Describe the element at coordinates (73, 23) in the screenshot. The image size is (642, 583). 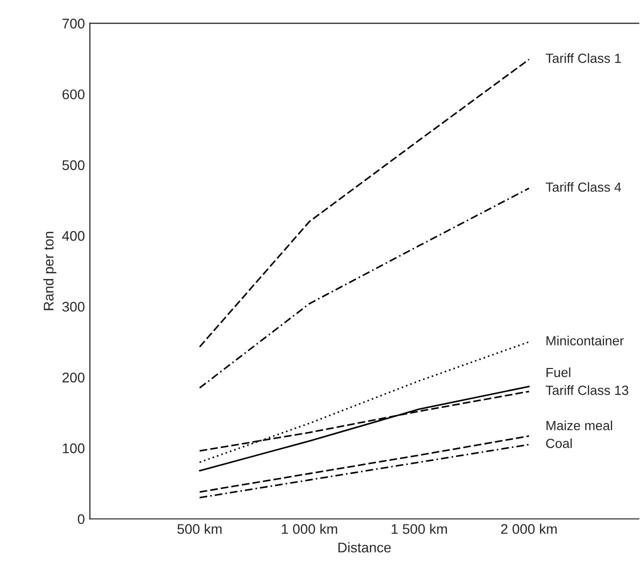
I see `y-tick-label: 700` at that location.